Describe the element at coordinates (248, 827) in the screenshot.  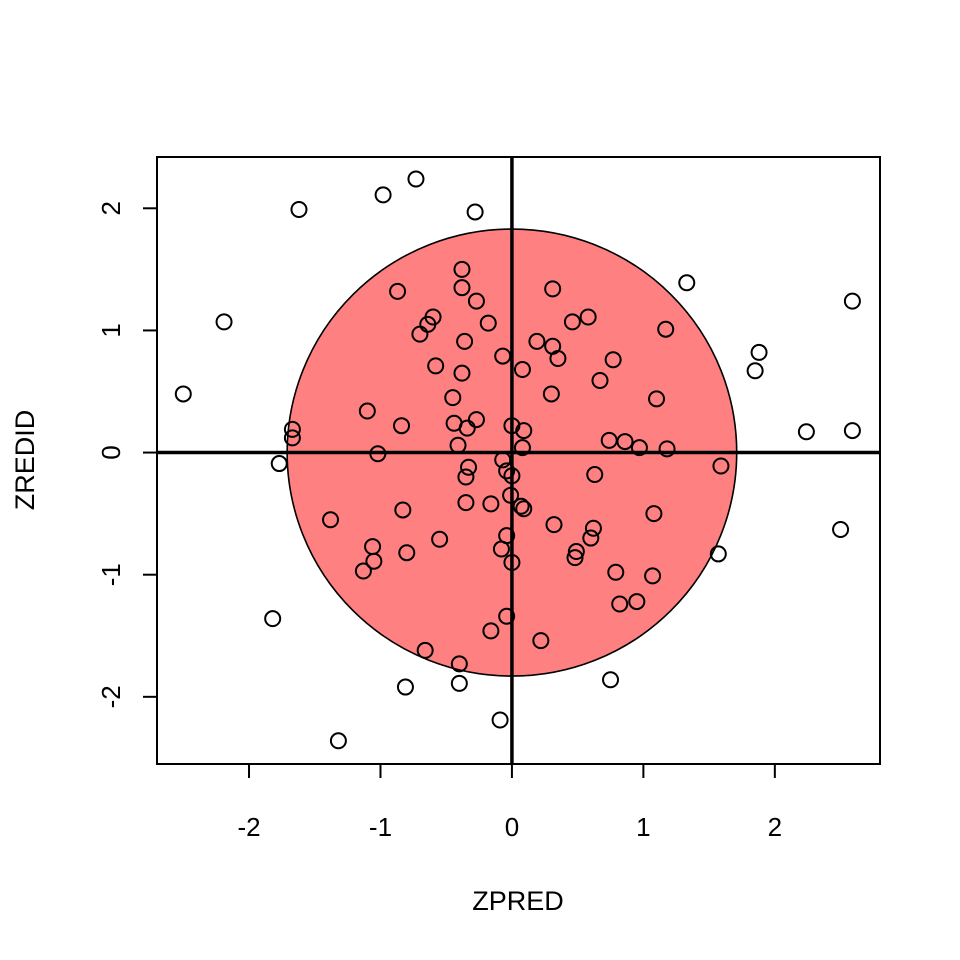
I see `x-tick-label: -2` at that location.